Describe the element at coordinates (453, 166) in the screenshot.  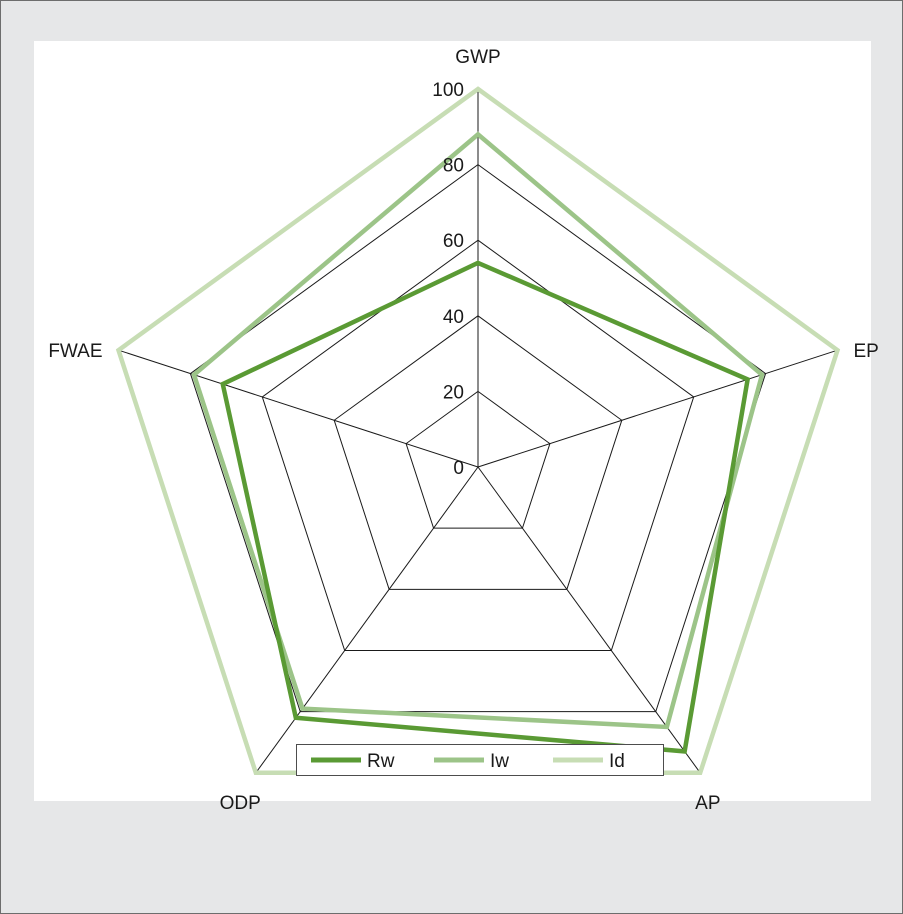
I see `tick-label-80: 80` at that location.